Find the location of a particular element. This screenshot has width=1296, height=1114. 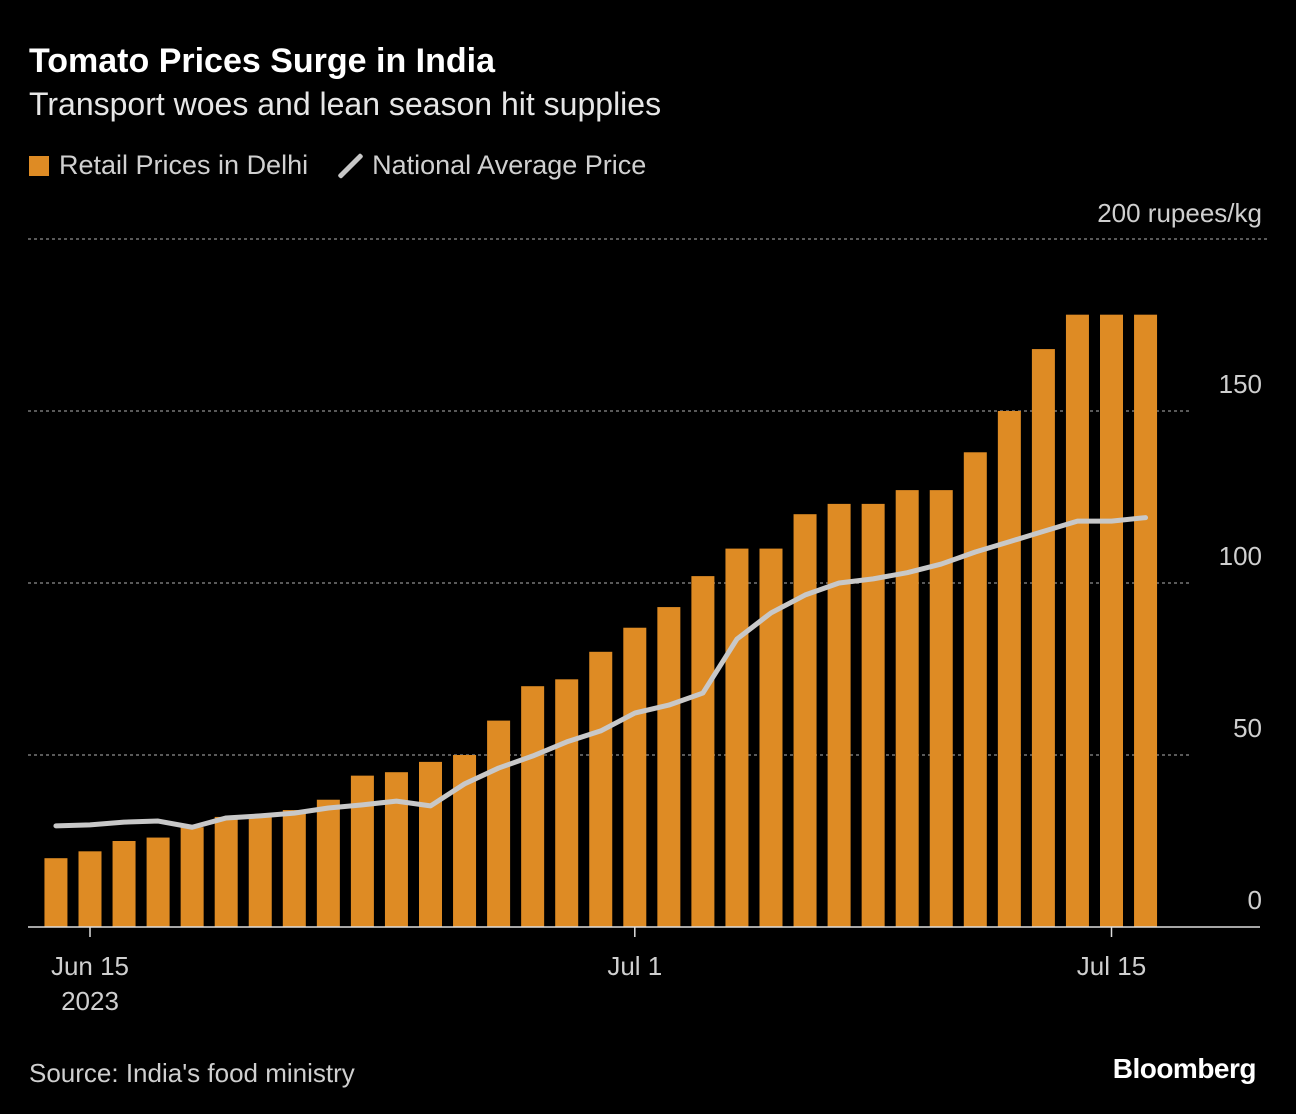

y-tick-label: 50 is located at coordinates (1247, 728).